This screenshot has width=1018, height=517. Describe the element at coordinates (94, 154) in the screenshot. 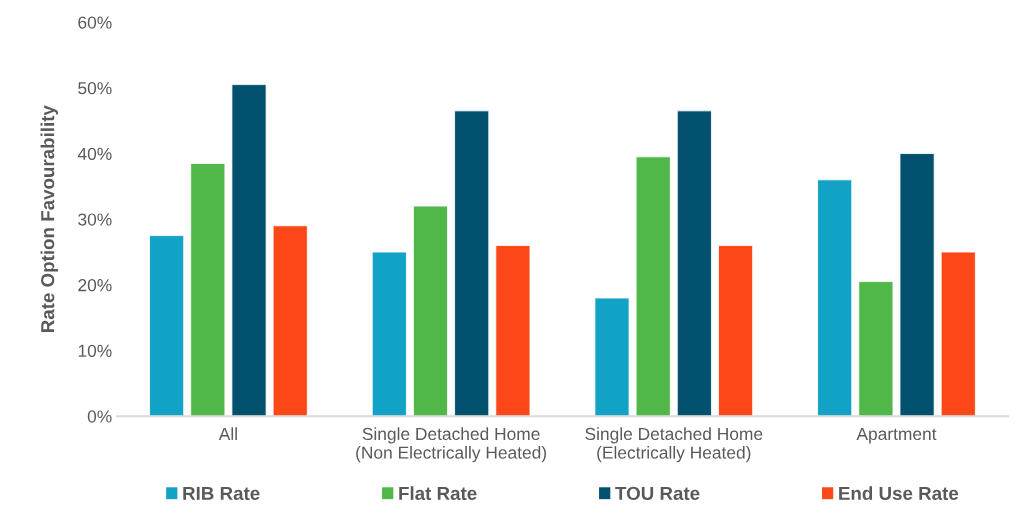

I see `y-tick-label: 40%` at that location.